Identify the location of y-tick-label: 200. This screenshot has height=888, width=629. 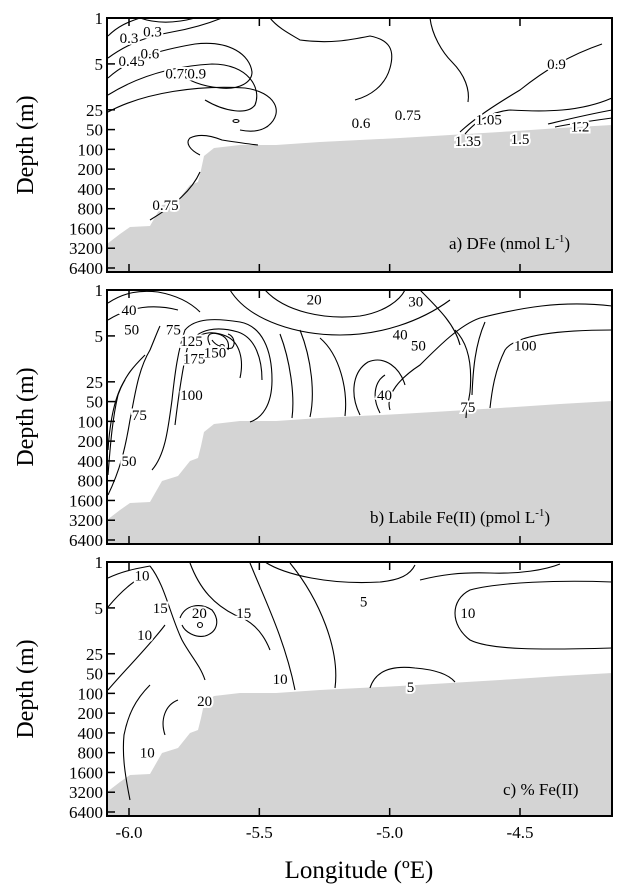
(91, 713).